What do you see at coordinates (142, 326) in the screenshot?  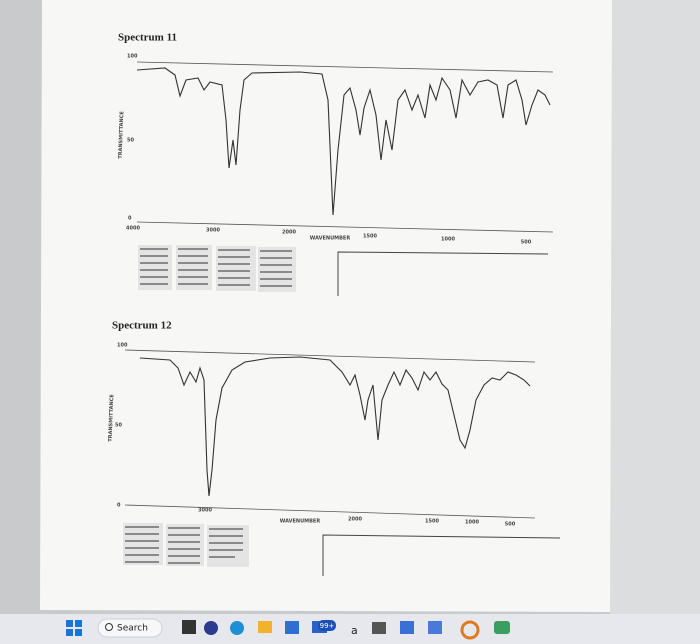 I see `spectrum-title: Spectrum 12` at bounding box center [142, 326].